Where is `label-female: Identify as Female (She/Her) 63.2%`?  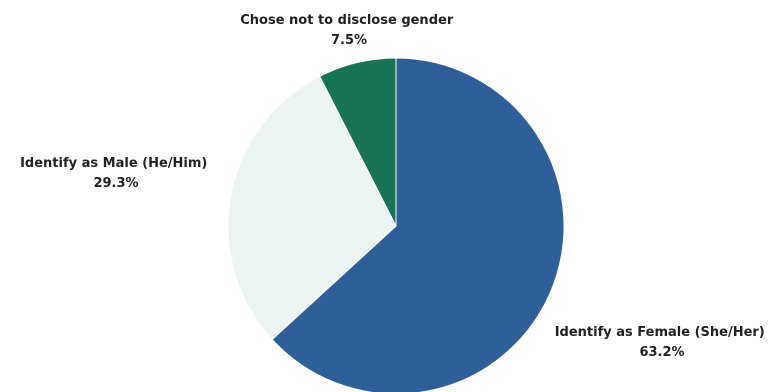 label-female: Identify as Female (She/Her) 63.2% is located at coordinates (662, 342).